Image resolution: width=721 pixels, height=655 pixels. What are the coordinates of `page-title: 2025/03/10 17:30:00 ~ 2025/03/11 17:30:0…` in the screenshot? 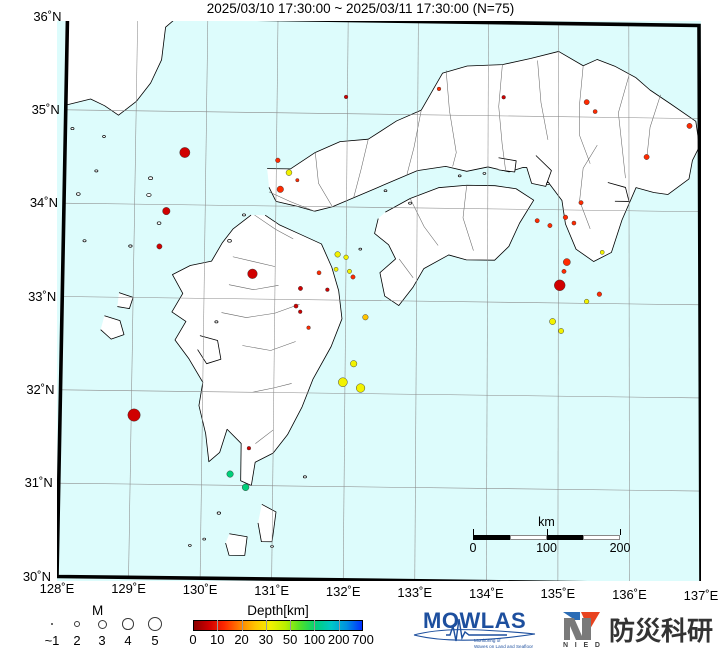 It's located at (360, 8).